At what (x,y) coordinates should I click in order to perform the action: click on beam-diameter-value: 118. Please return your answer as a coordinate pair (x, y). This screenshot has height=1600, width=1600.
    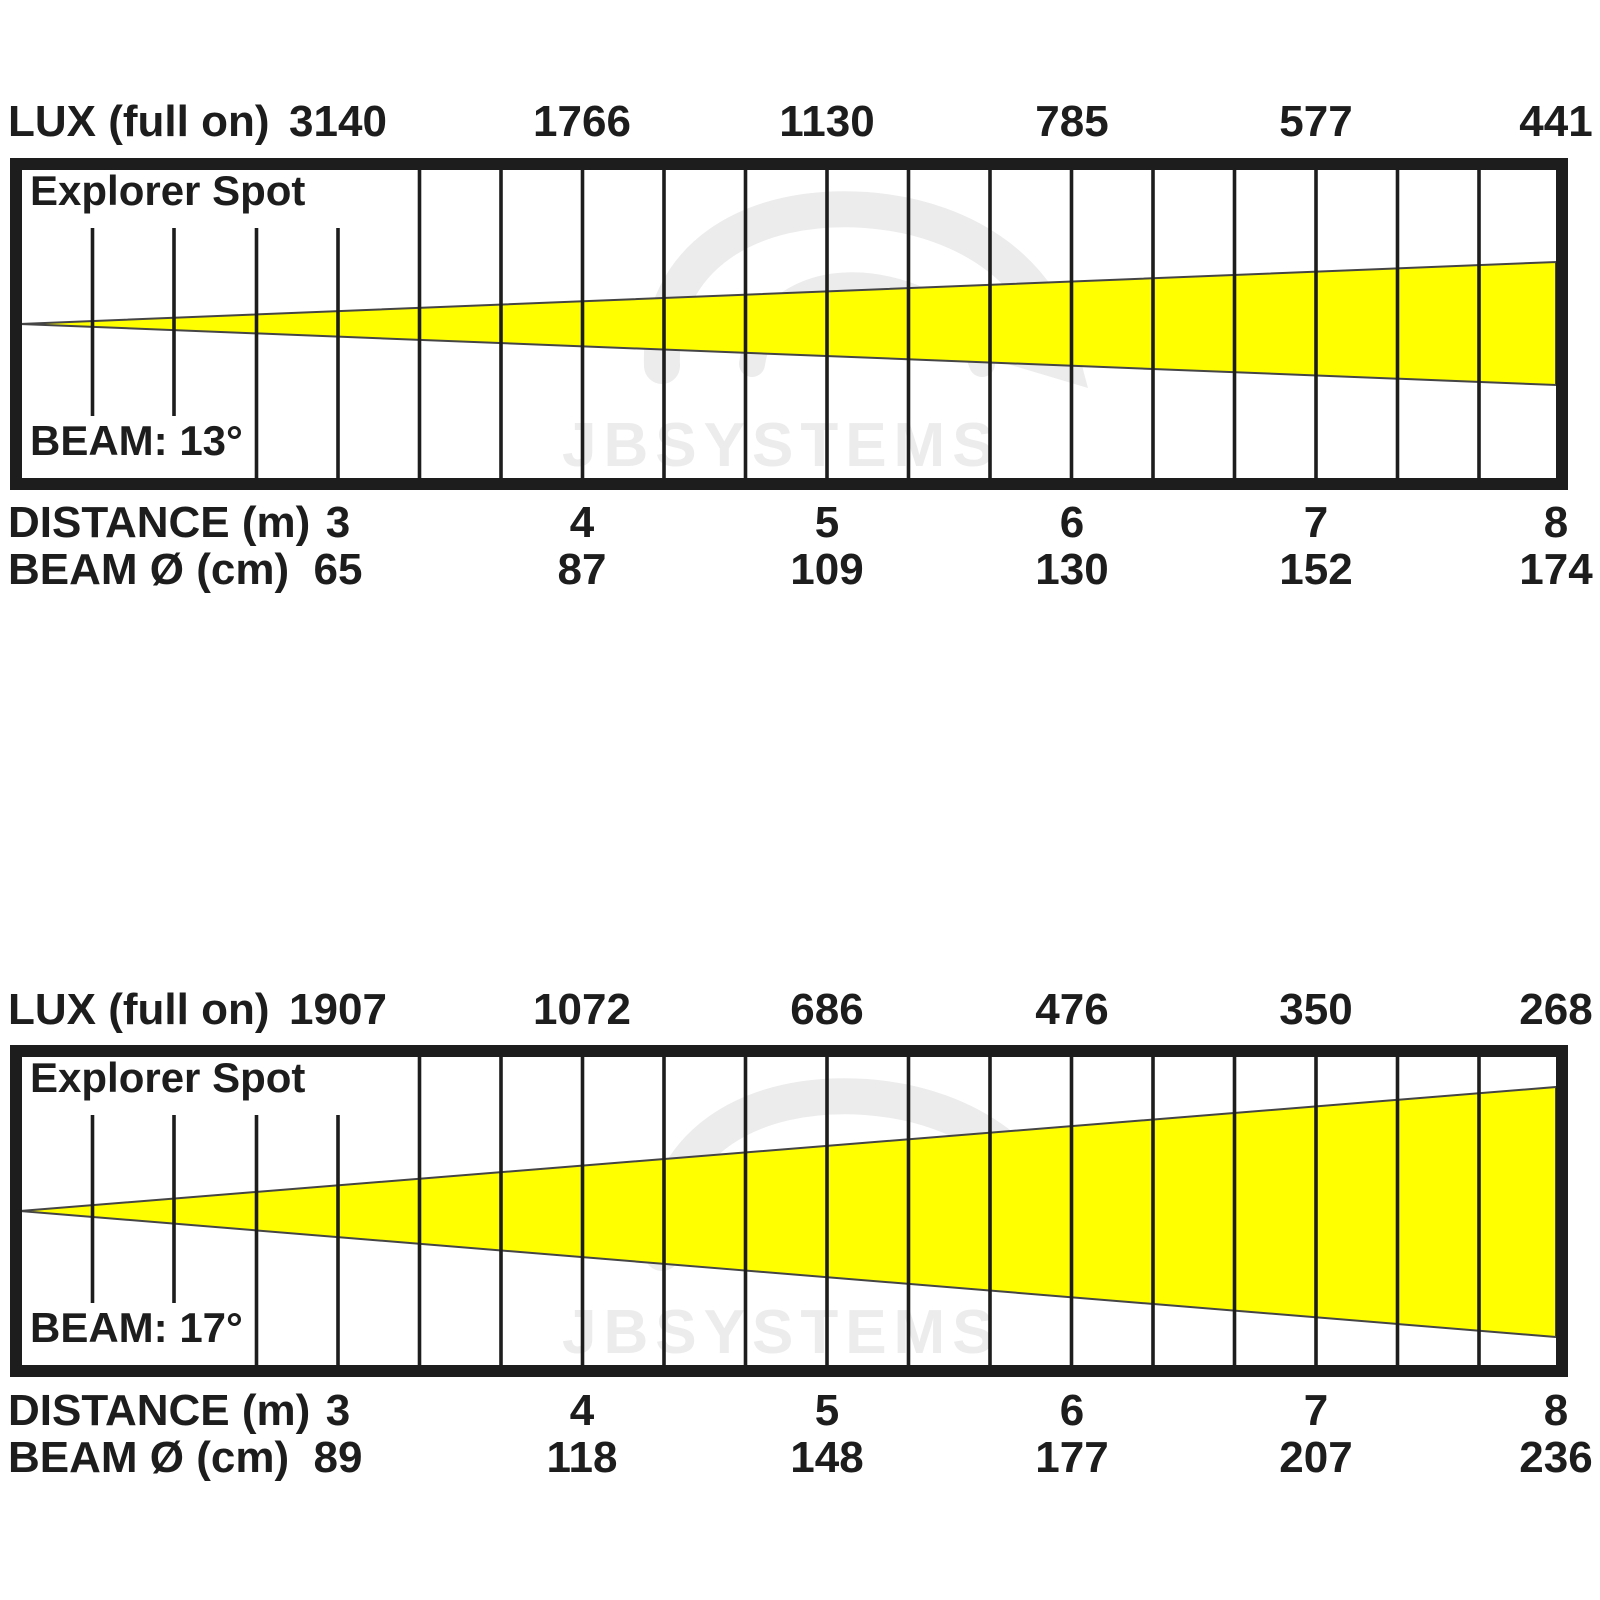
    Looking at the image, I should click on (582, 1457).